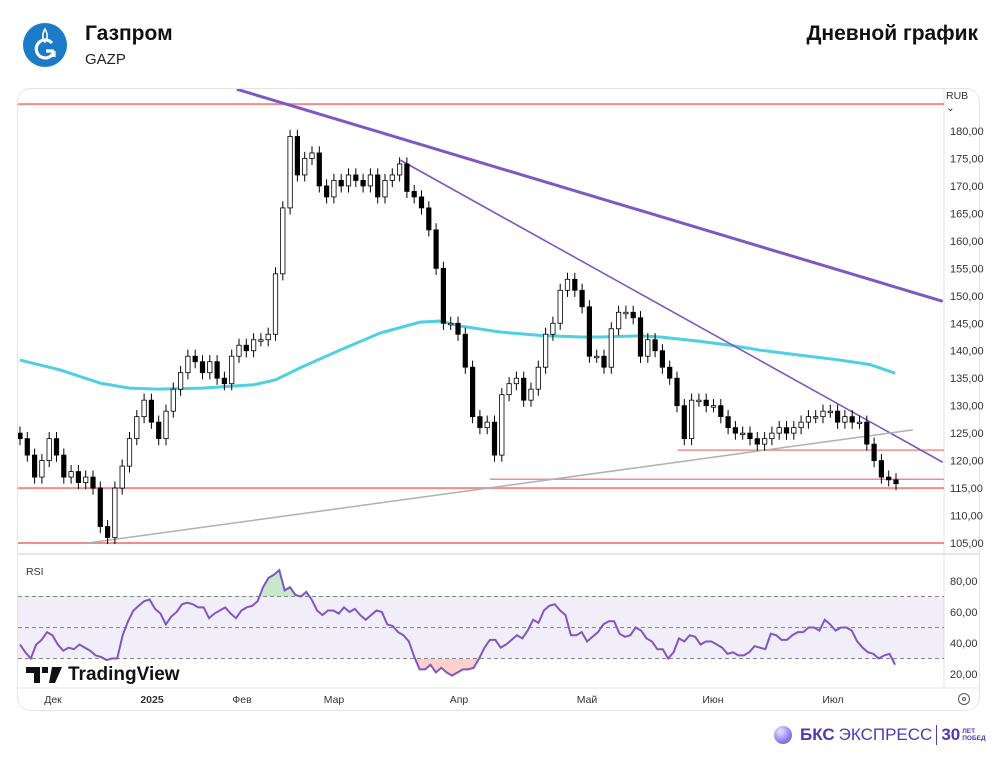  Describe the element at coordinates (459, 700) in the screenshot. I see `time-label: Апр` at that location.